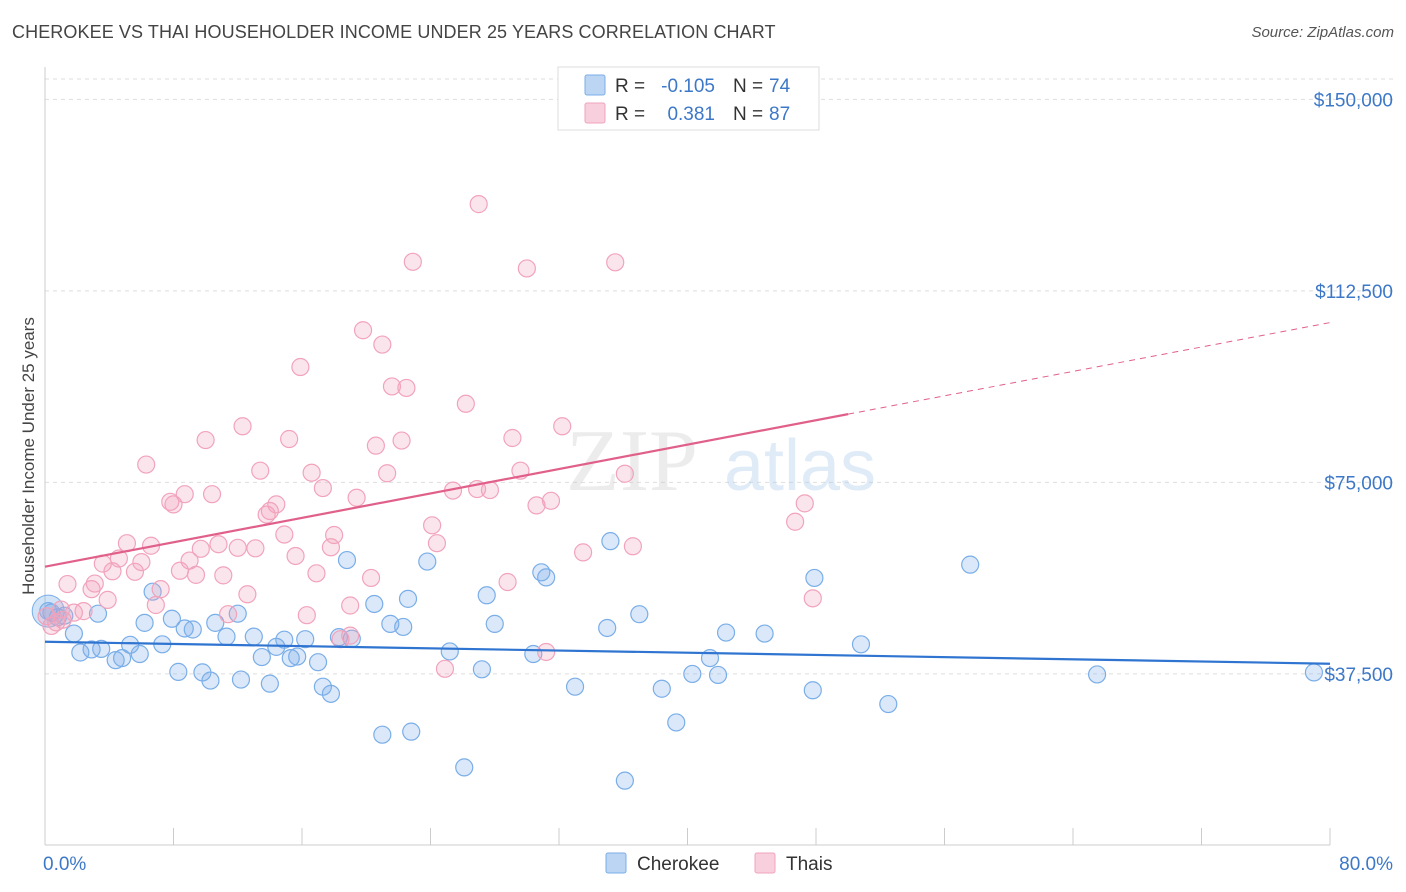 The width and height of the screenshot is (1406, 892). What do you see at coordinates (721, 461) in the screenshot?
I see `watermark: ZIP atlas` at bounding box center [721, 461].